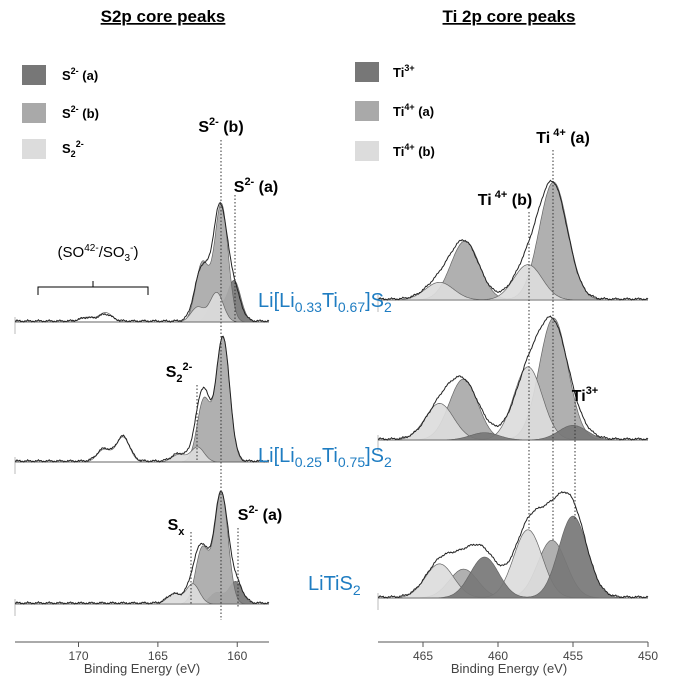  What do you see at coordinates (498, 656) in the screenshot?
I see `x-tick-label: 460` at bounding box center [498, 656].